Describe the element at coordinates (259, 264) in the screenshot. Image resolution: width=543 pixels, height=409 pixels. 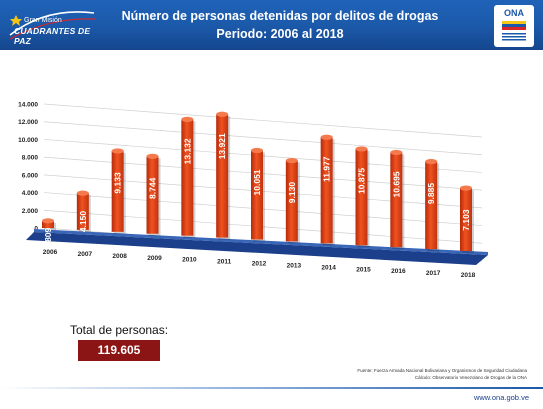
I see `x-tick-label: 2012` at that location.